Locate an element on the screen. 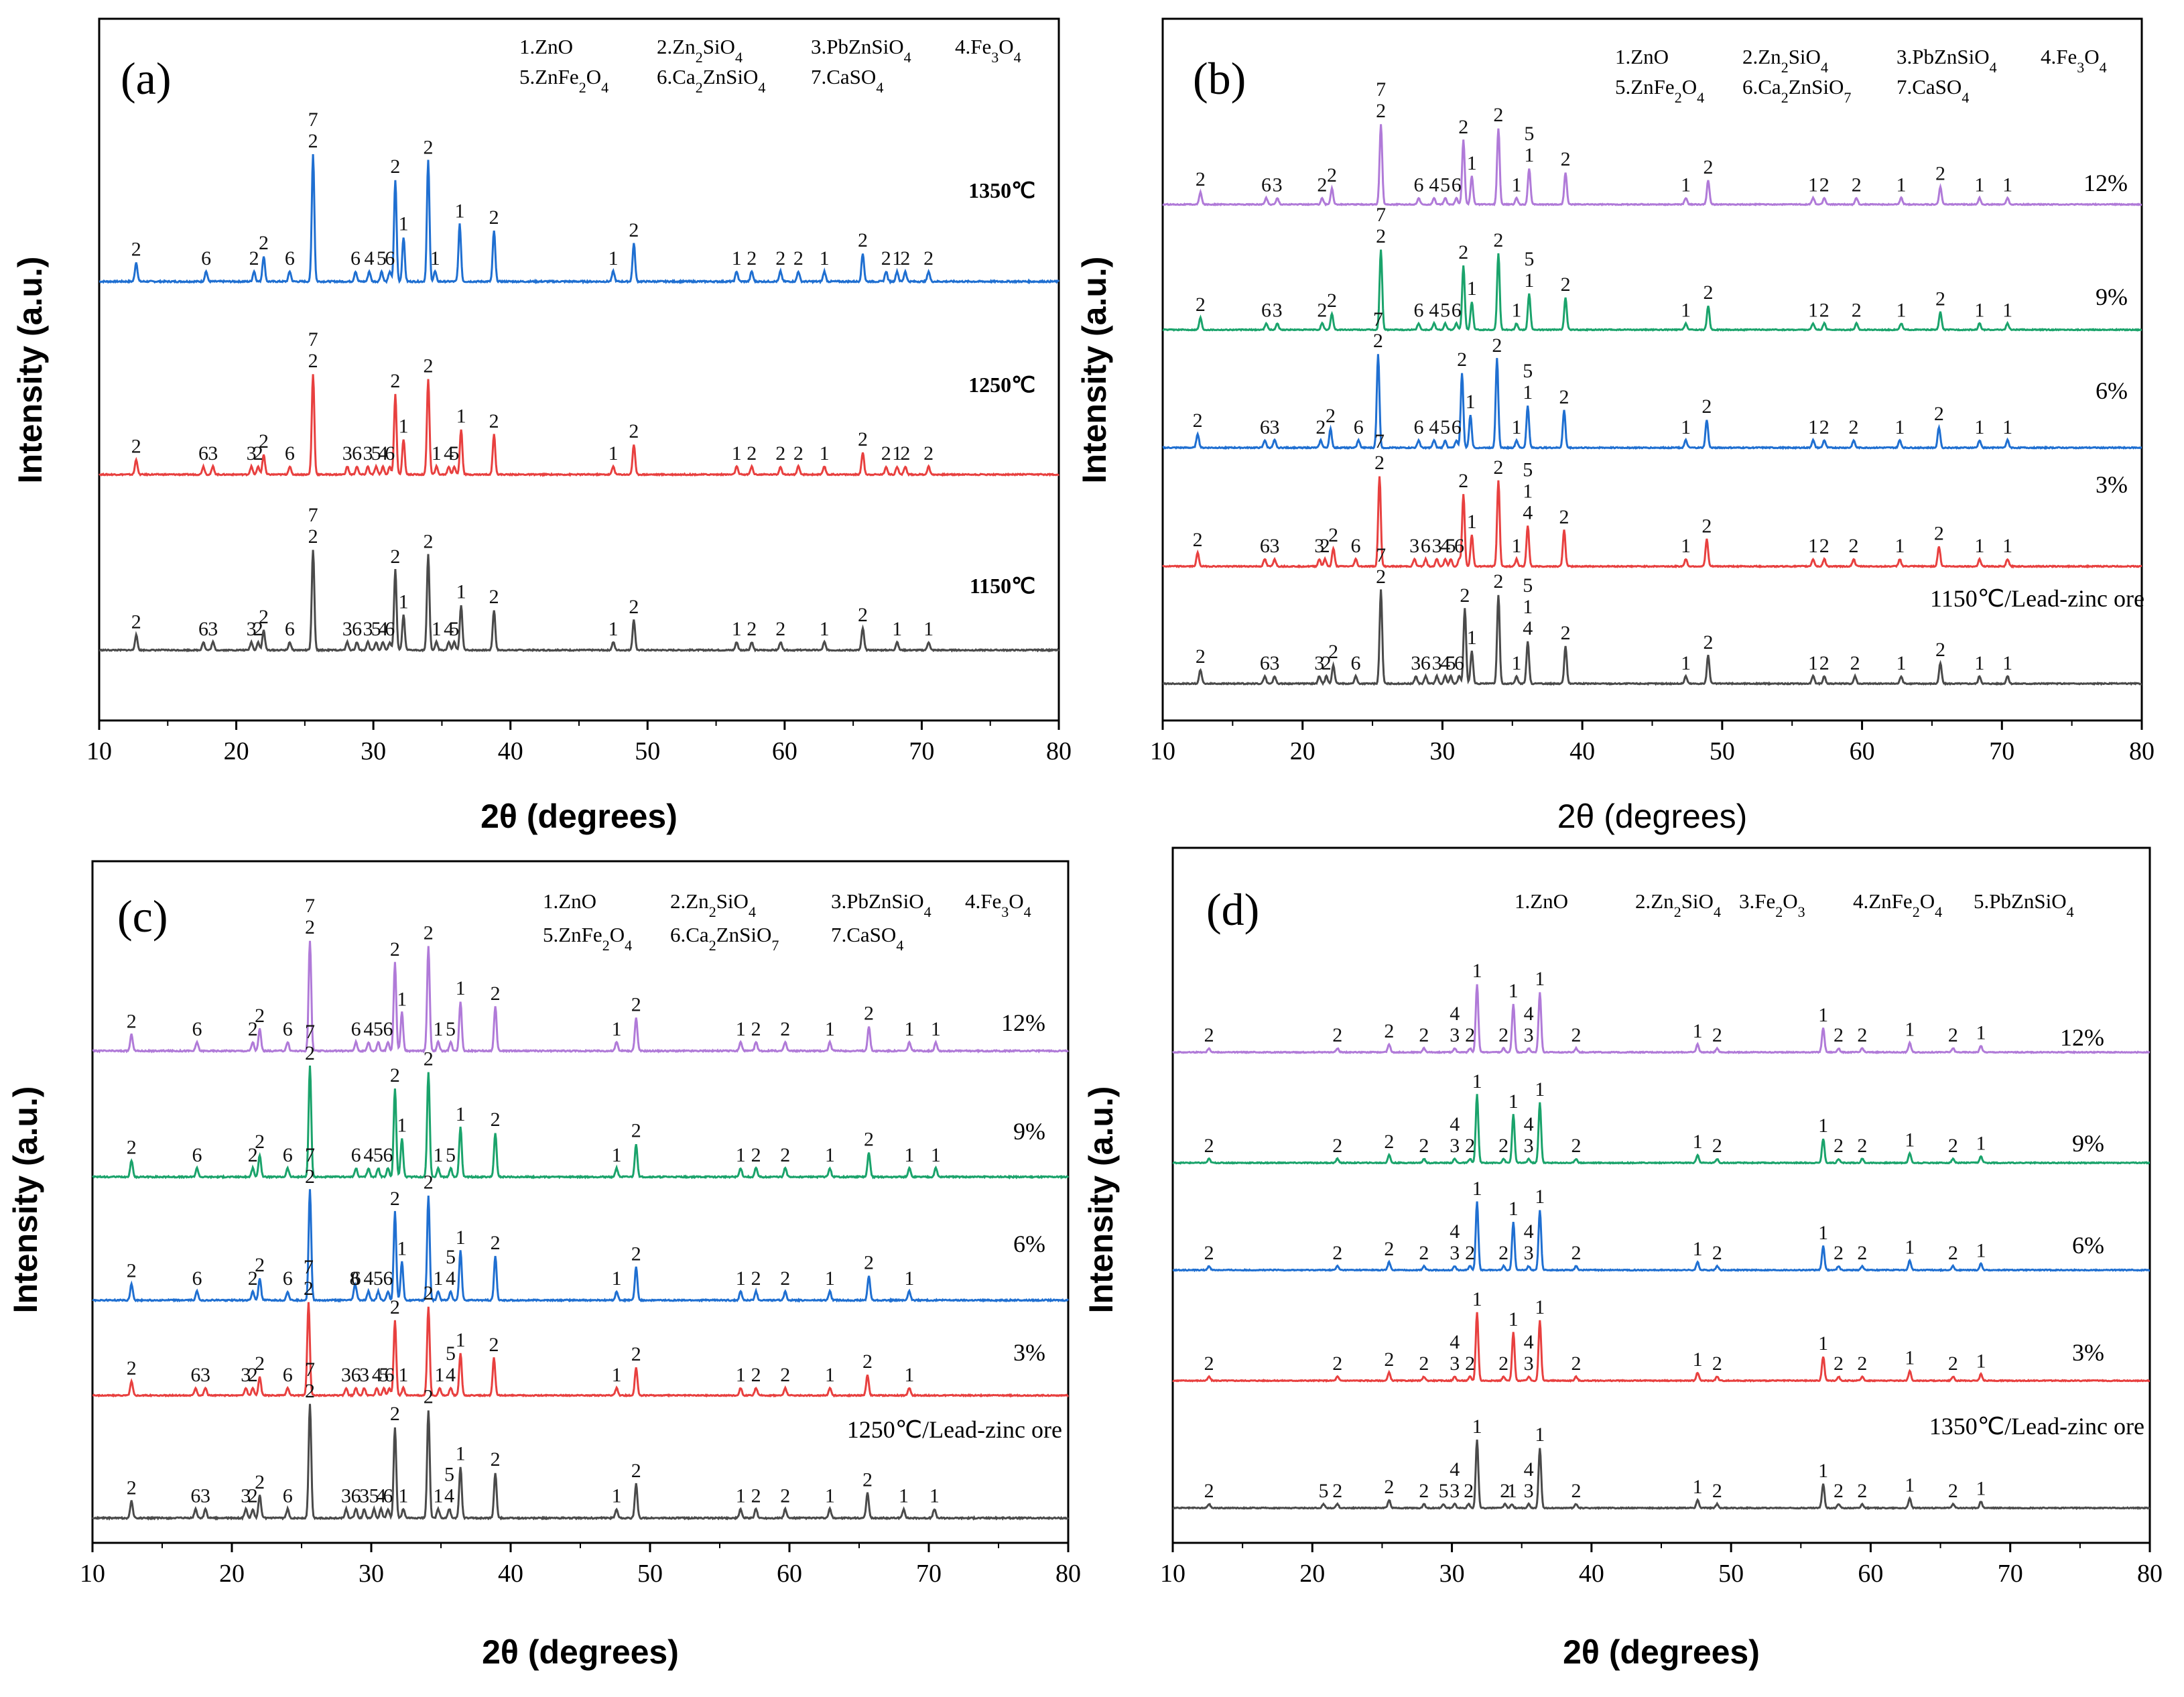  series-label: 1150℃/Lead-zinc ore is located at coordinates (2037, 598).